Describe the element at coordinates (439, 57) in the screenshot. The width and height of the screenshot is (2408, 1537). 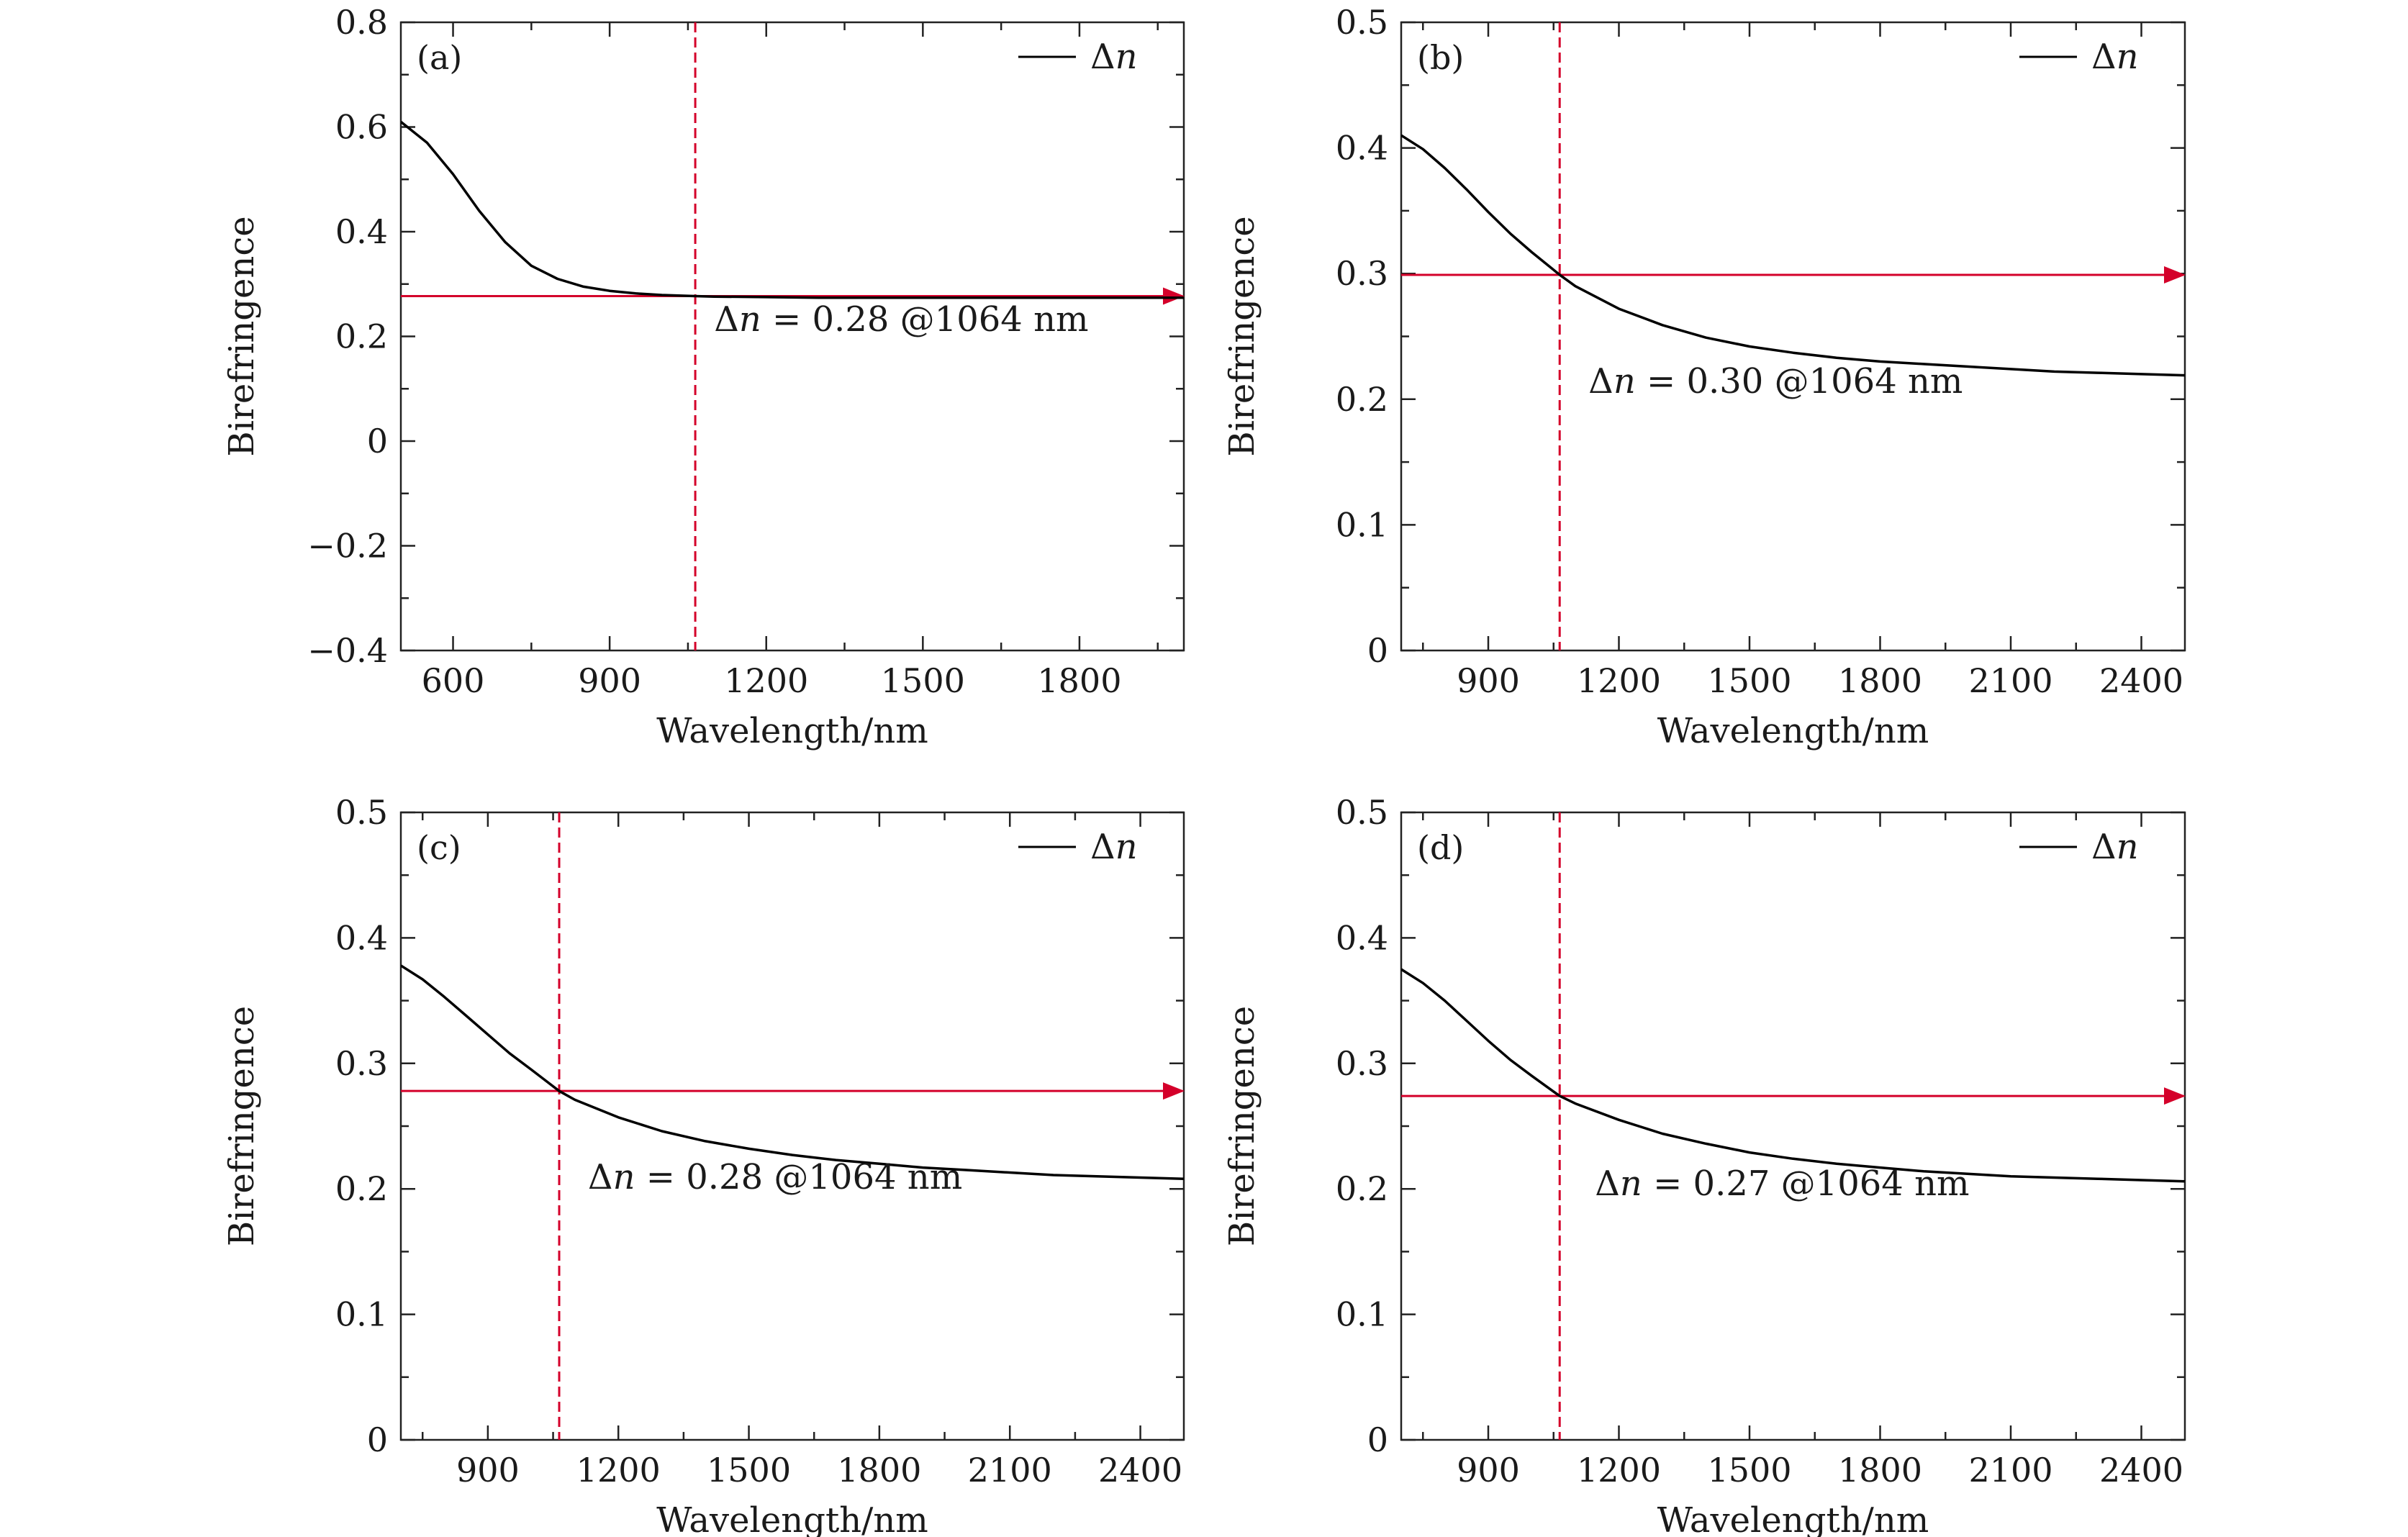
I see `panel-label: (a)` at that location.